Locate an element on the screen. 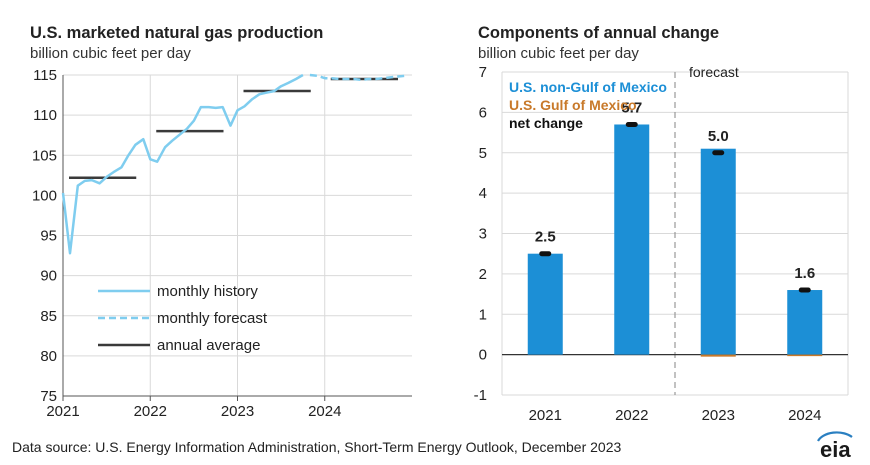 This screenshot has height=465, width=870. right-chart-title: Components of annual change is located at coordinates (599, 33).